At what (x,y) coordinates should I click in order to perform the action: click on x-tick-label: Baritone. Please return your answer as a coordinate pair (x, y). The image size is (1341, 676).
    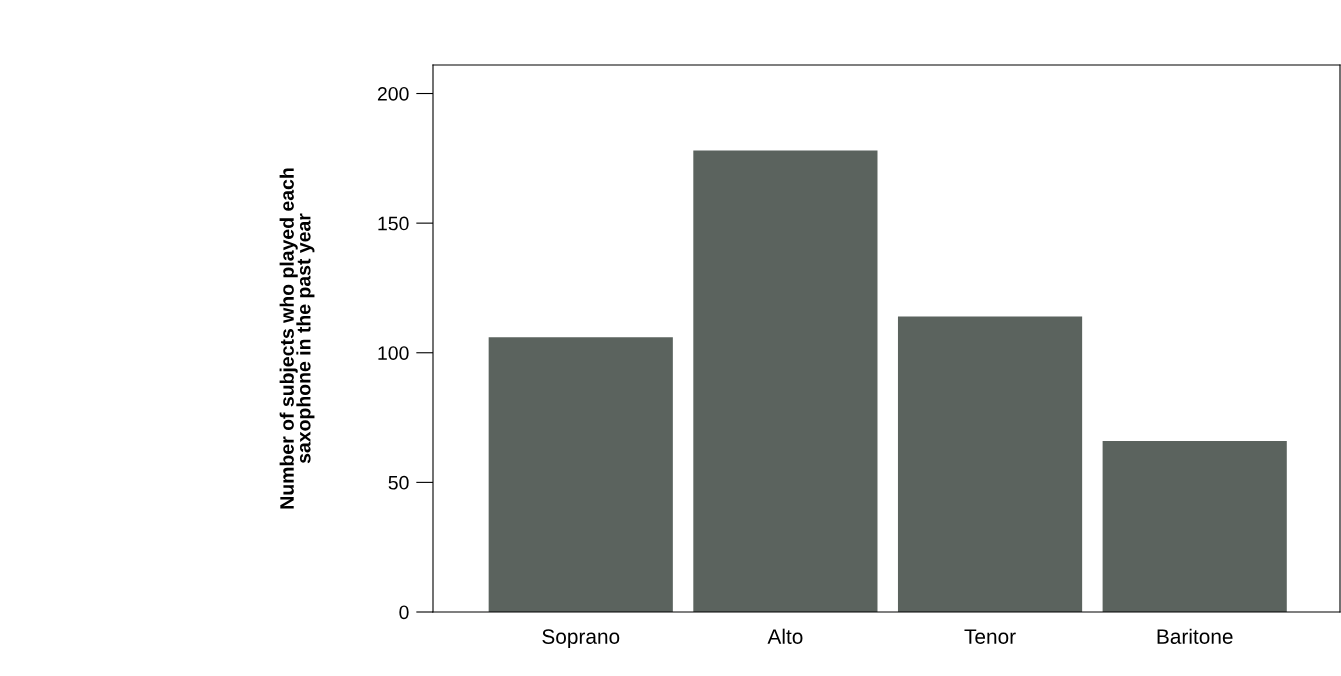
    Looking at the image, I should click on (1195, 636).